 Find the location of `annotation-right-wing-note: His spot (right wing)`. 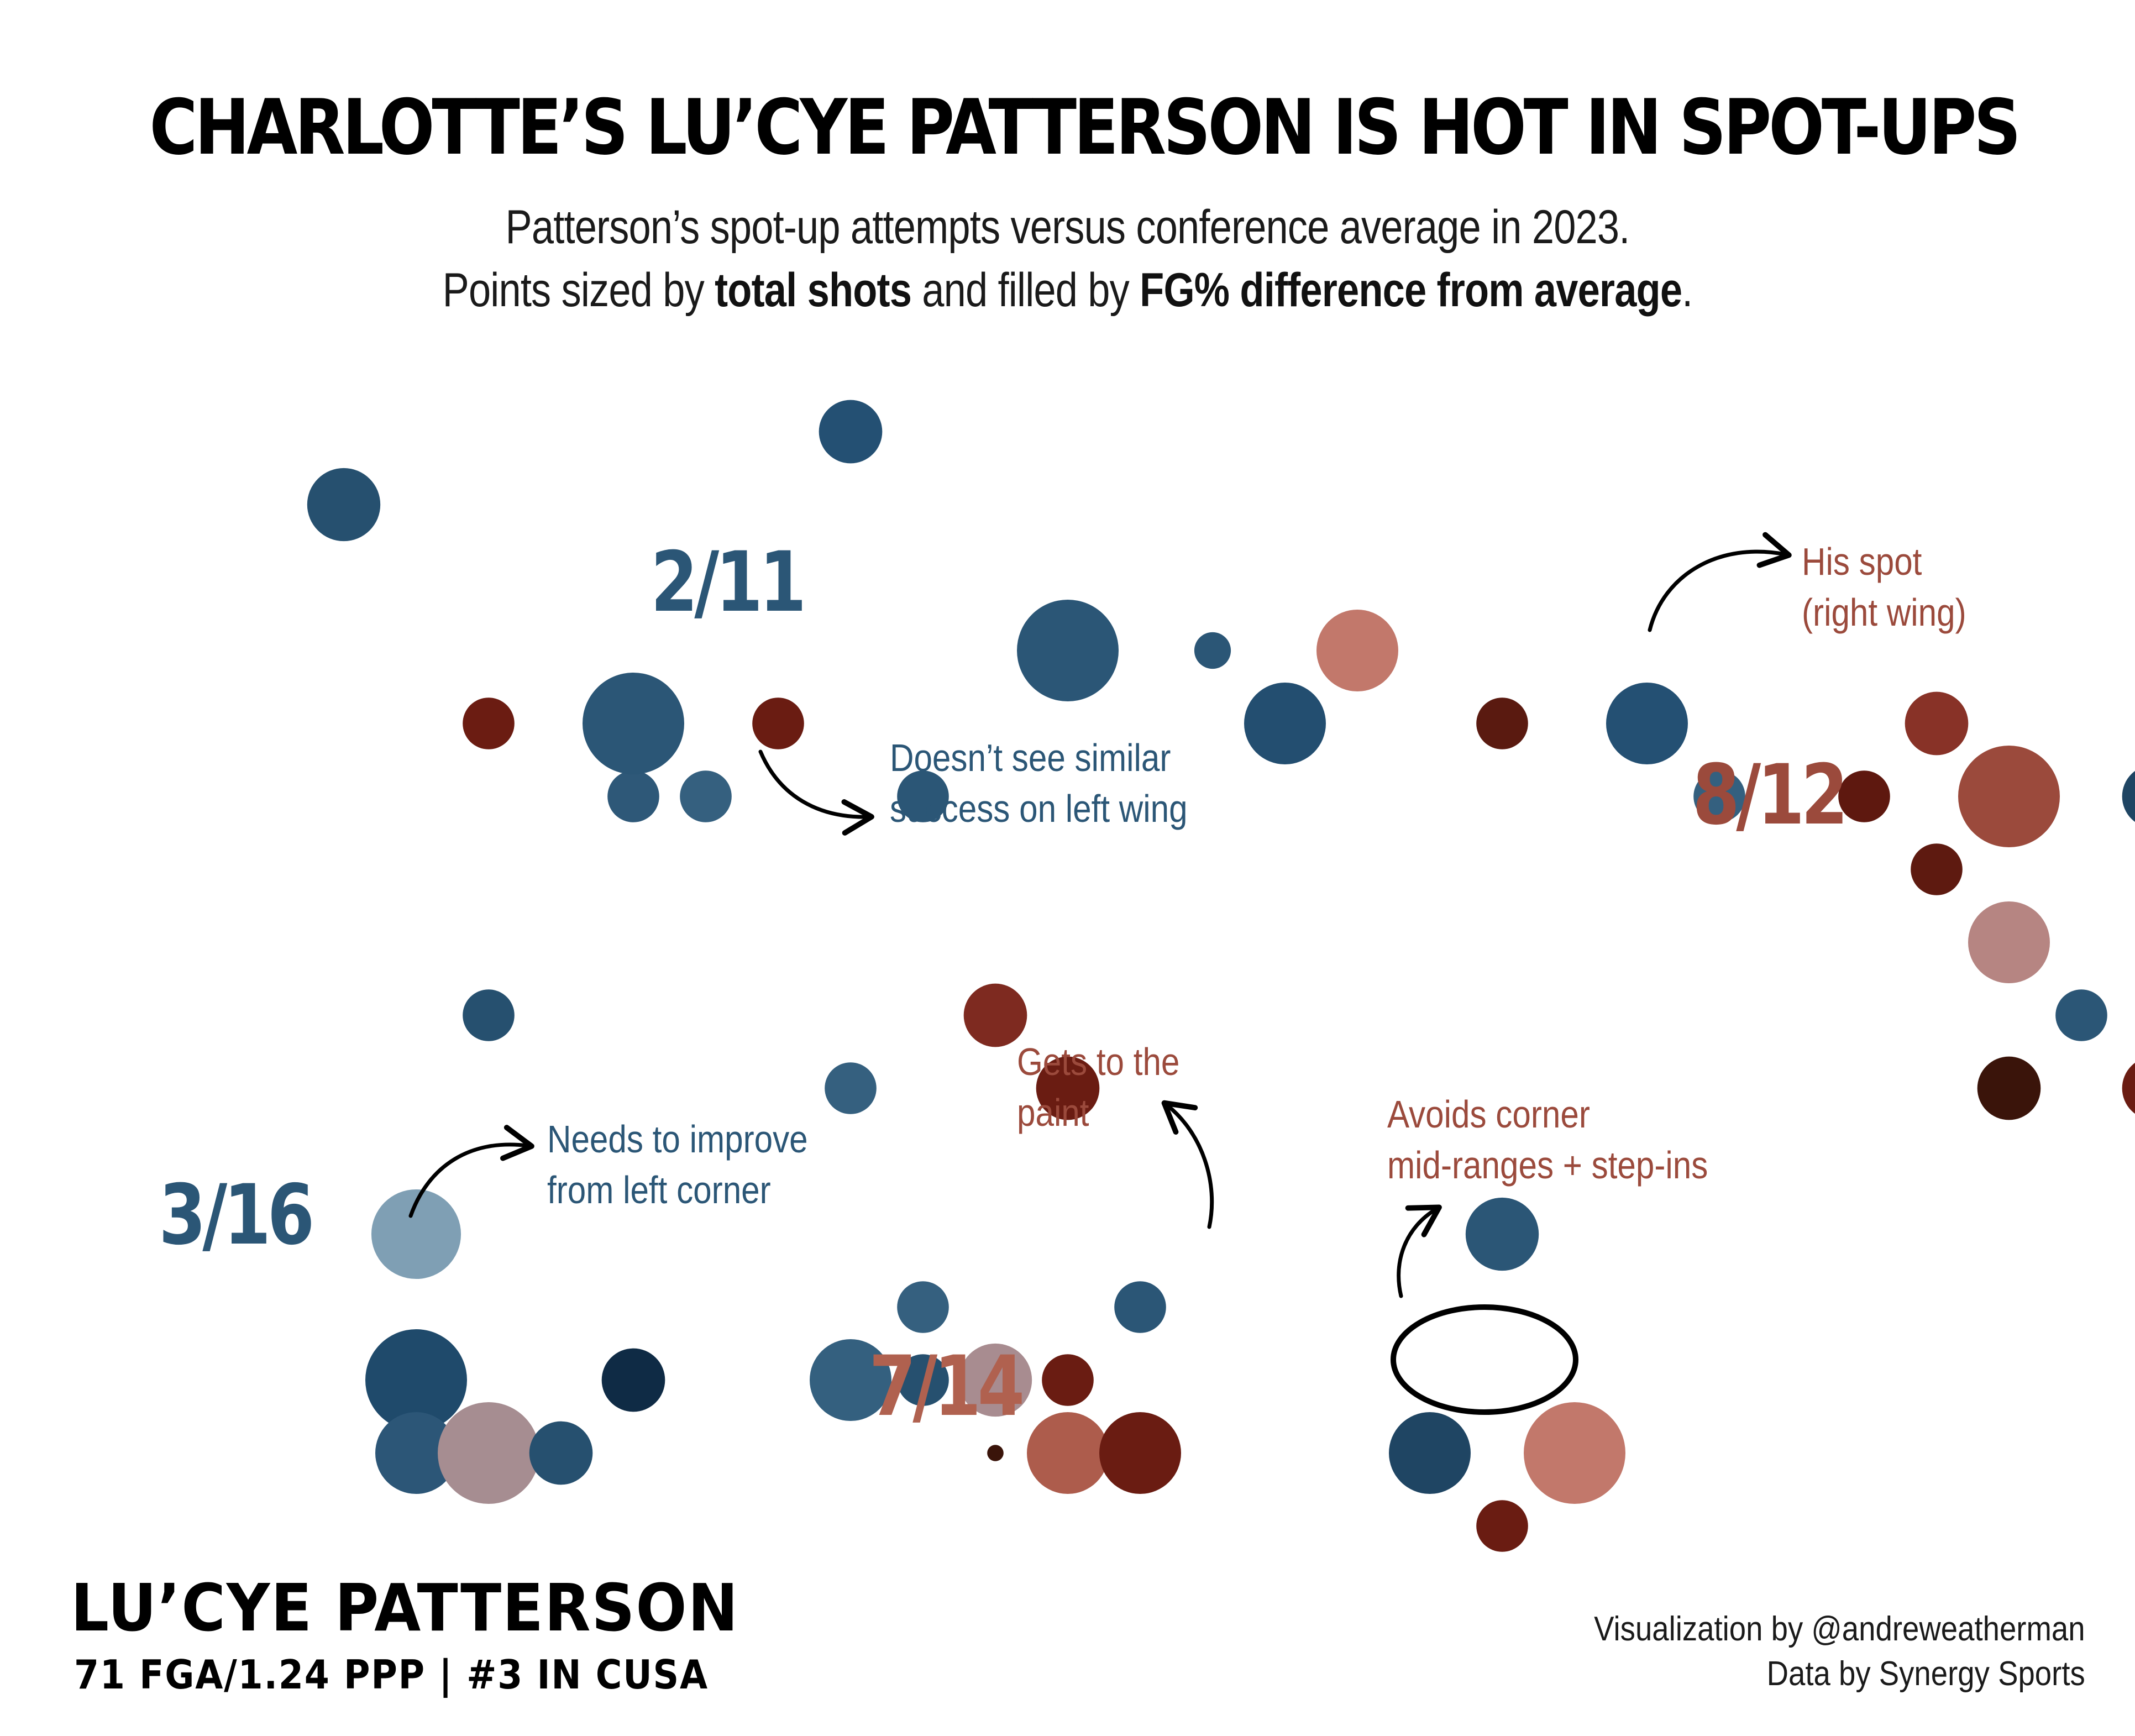

annotation-right-wing-note: His spot (right wing) is located at coordinates (1884, 587).